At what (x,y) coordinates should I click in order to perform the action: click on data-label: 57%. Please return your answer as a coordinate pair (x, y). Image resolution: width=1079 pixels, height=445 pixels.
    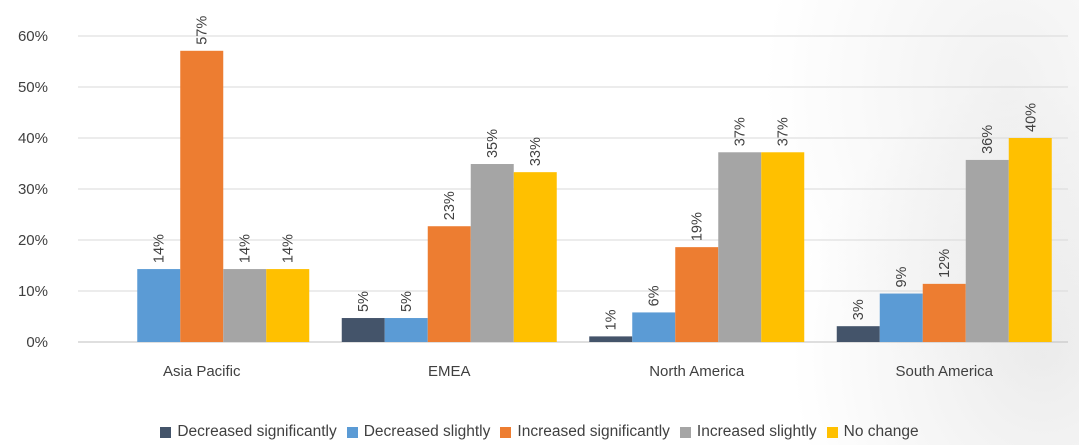
    Looking at the image, I should click on (203, 30).